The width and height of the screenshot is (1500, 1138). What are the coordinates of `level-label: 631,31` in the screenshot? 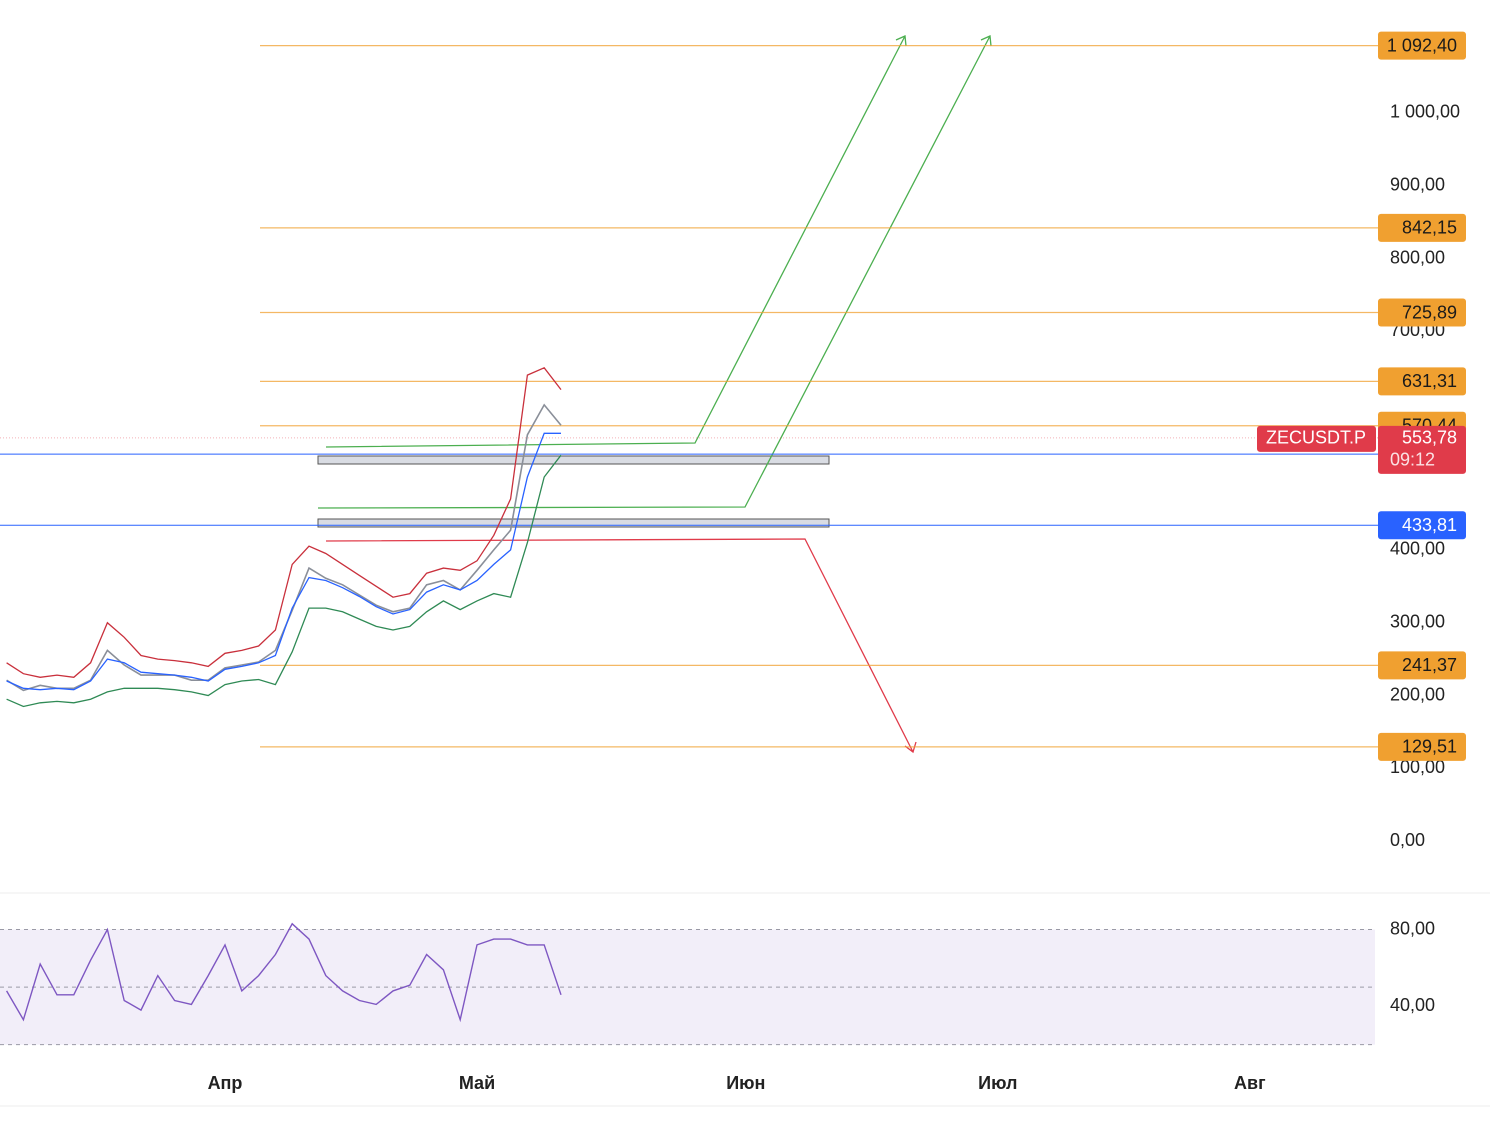 It's located at (1429, 381).